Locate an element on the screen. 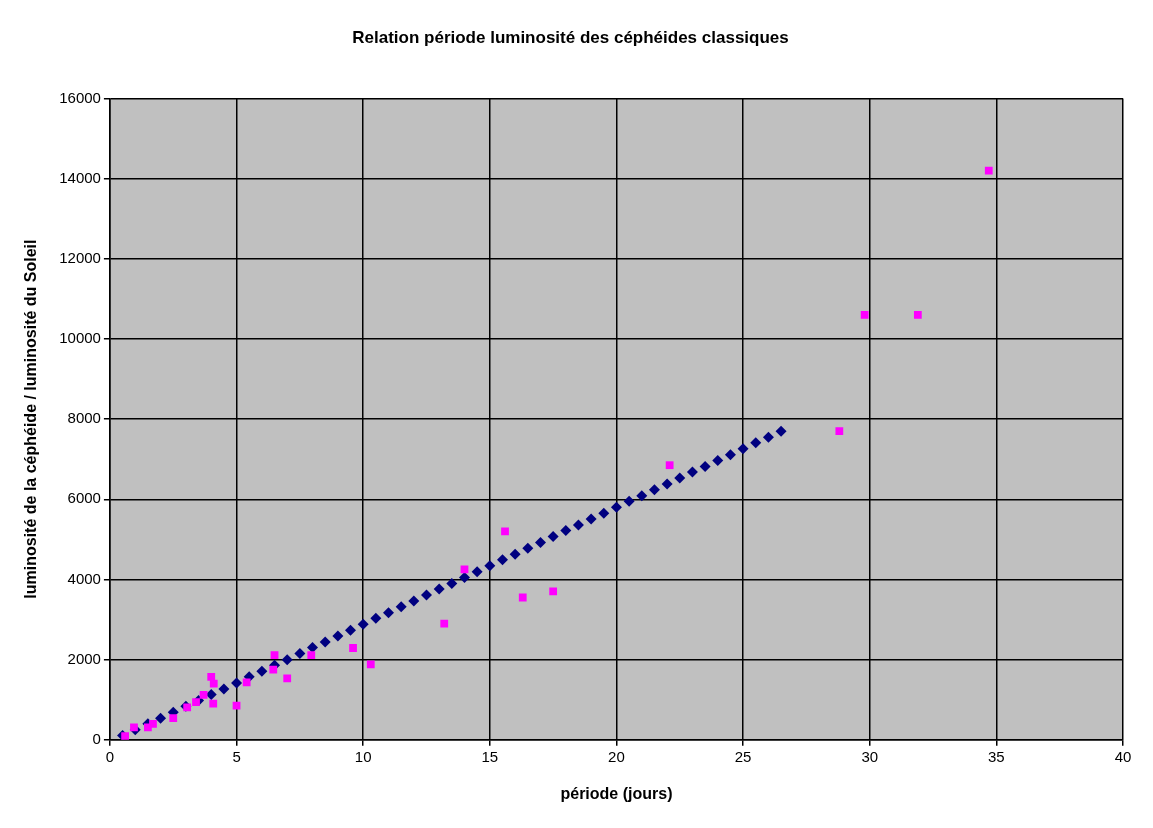  y-tick-label: 12000 is located at coordinates (80, 257).